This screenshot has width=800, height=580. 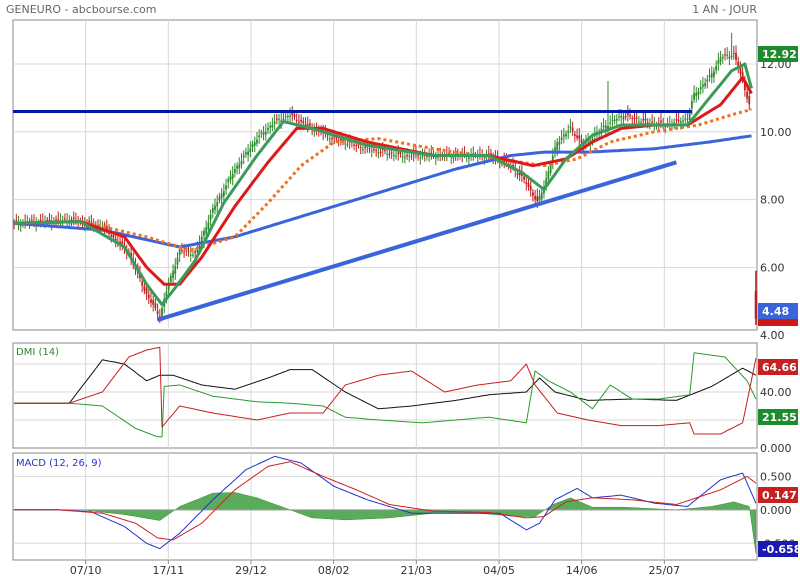 I want to click on dmi-value-label-1-tag, so click(x=778, y=367).